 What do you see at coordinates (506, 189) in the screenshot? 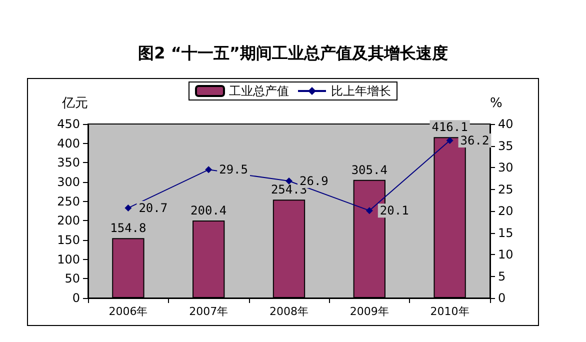
I see `y2-tick-label: 25` at bounding box center [506, 189].